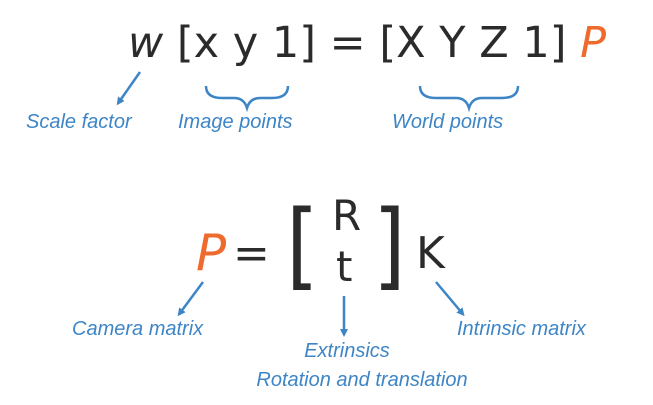  Describe the element at coordinates (235, 122) in the screenshot. I see `image-points-label: Image points` at that location.